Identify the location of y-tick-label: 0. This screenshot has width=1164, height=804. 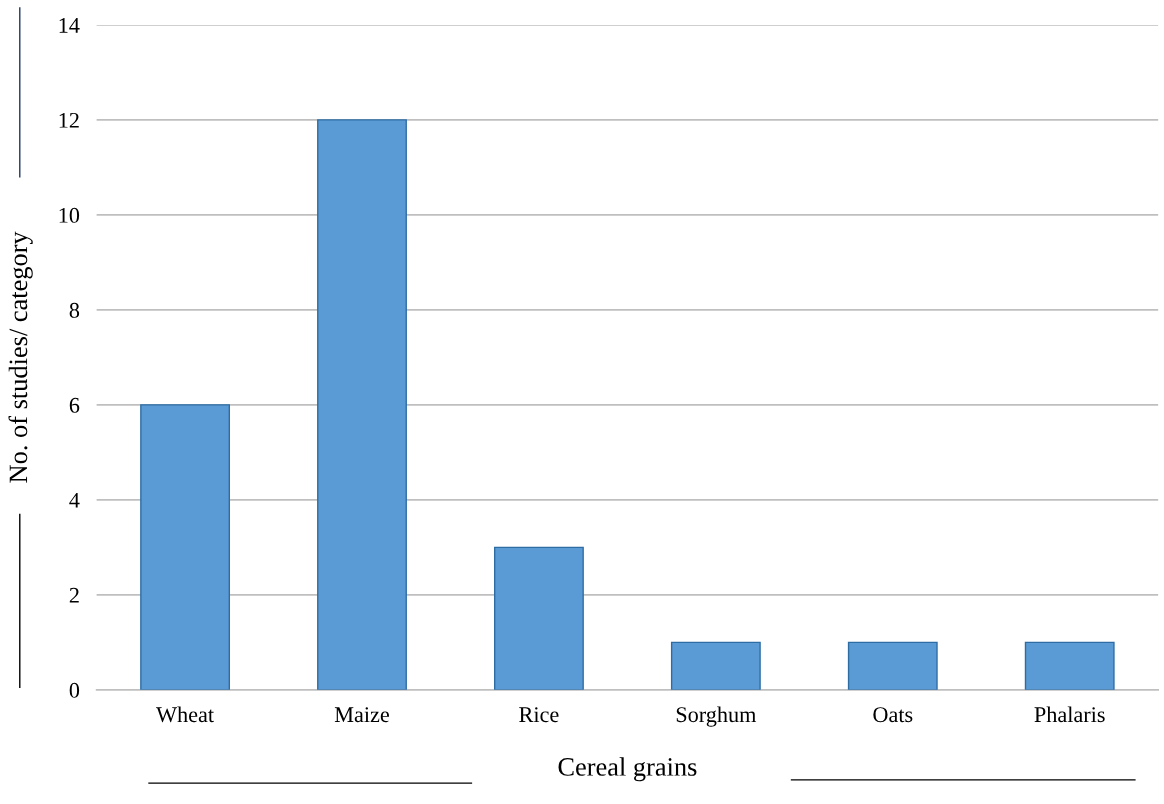
(74, 690).